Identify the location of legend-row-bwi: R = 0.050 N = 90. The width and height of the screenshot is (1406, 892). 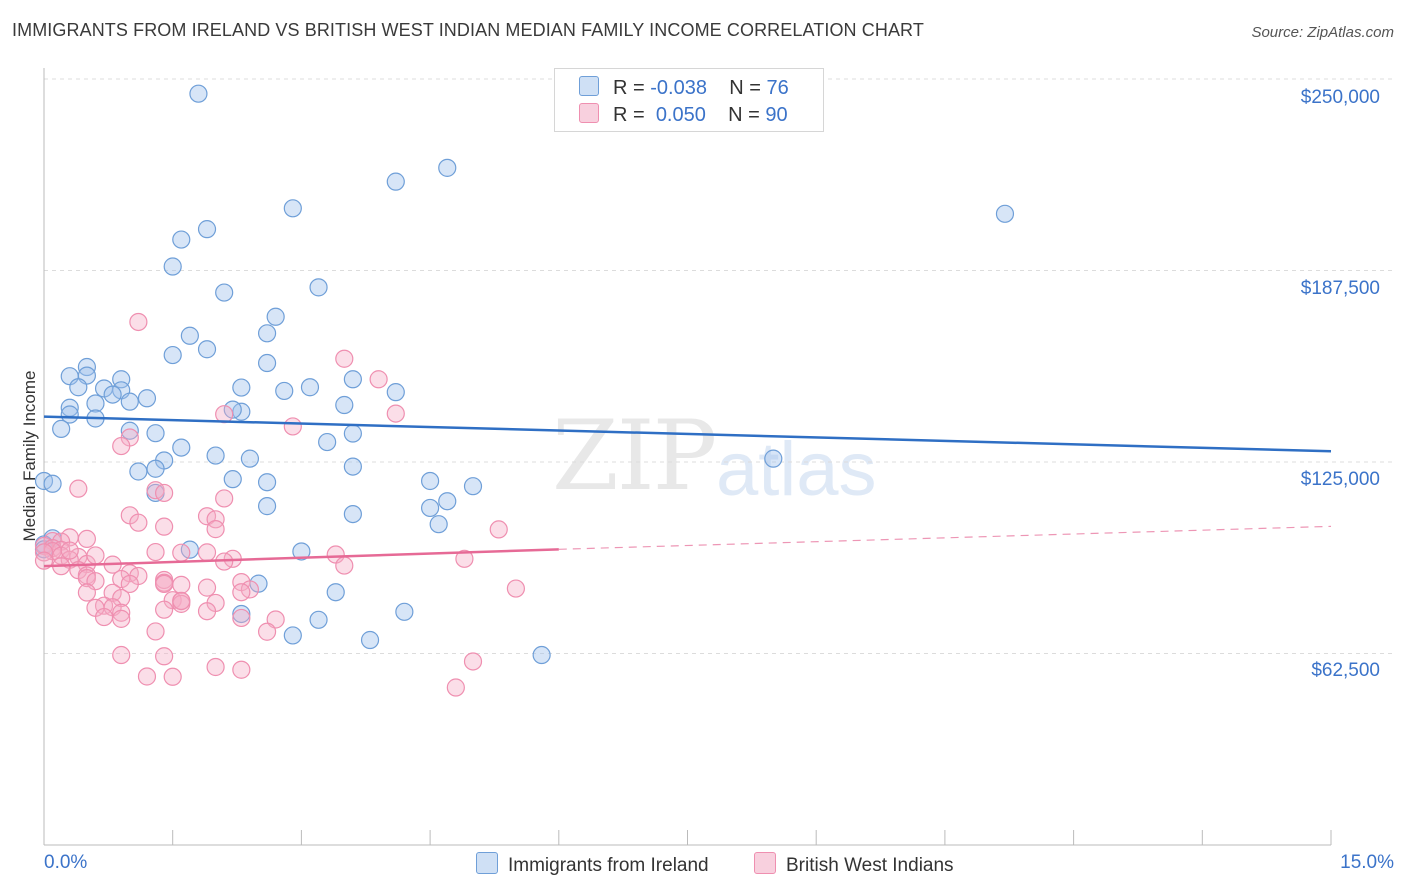
(683, 114).